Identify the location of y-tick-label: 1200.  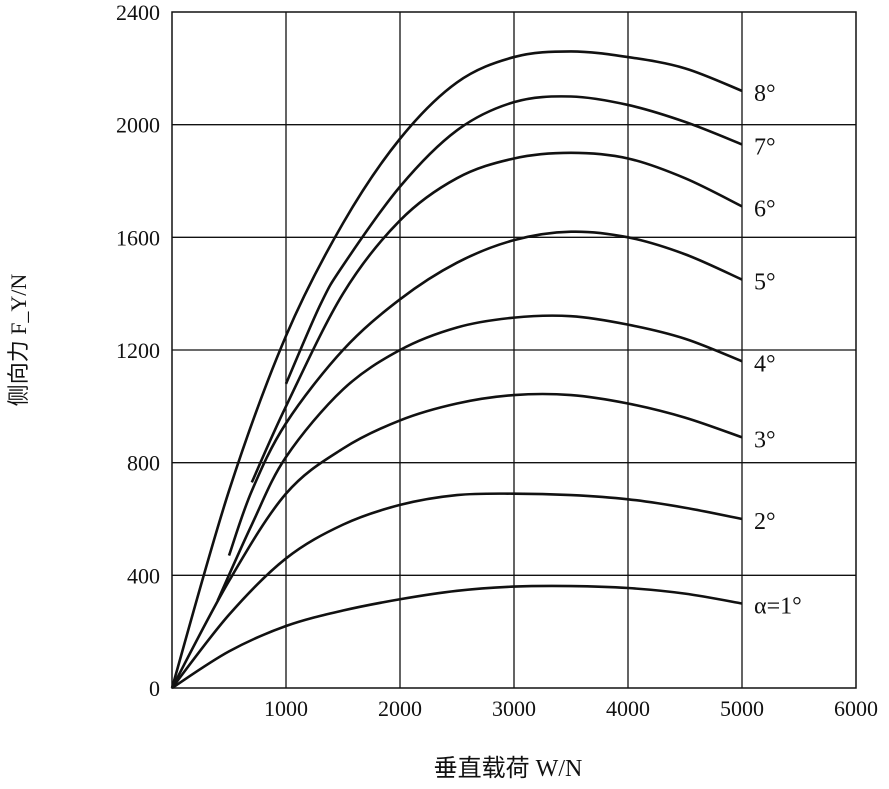
(138, 350).